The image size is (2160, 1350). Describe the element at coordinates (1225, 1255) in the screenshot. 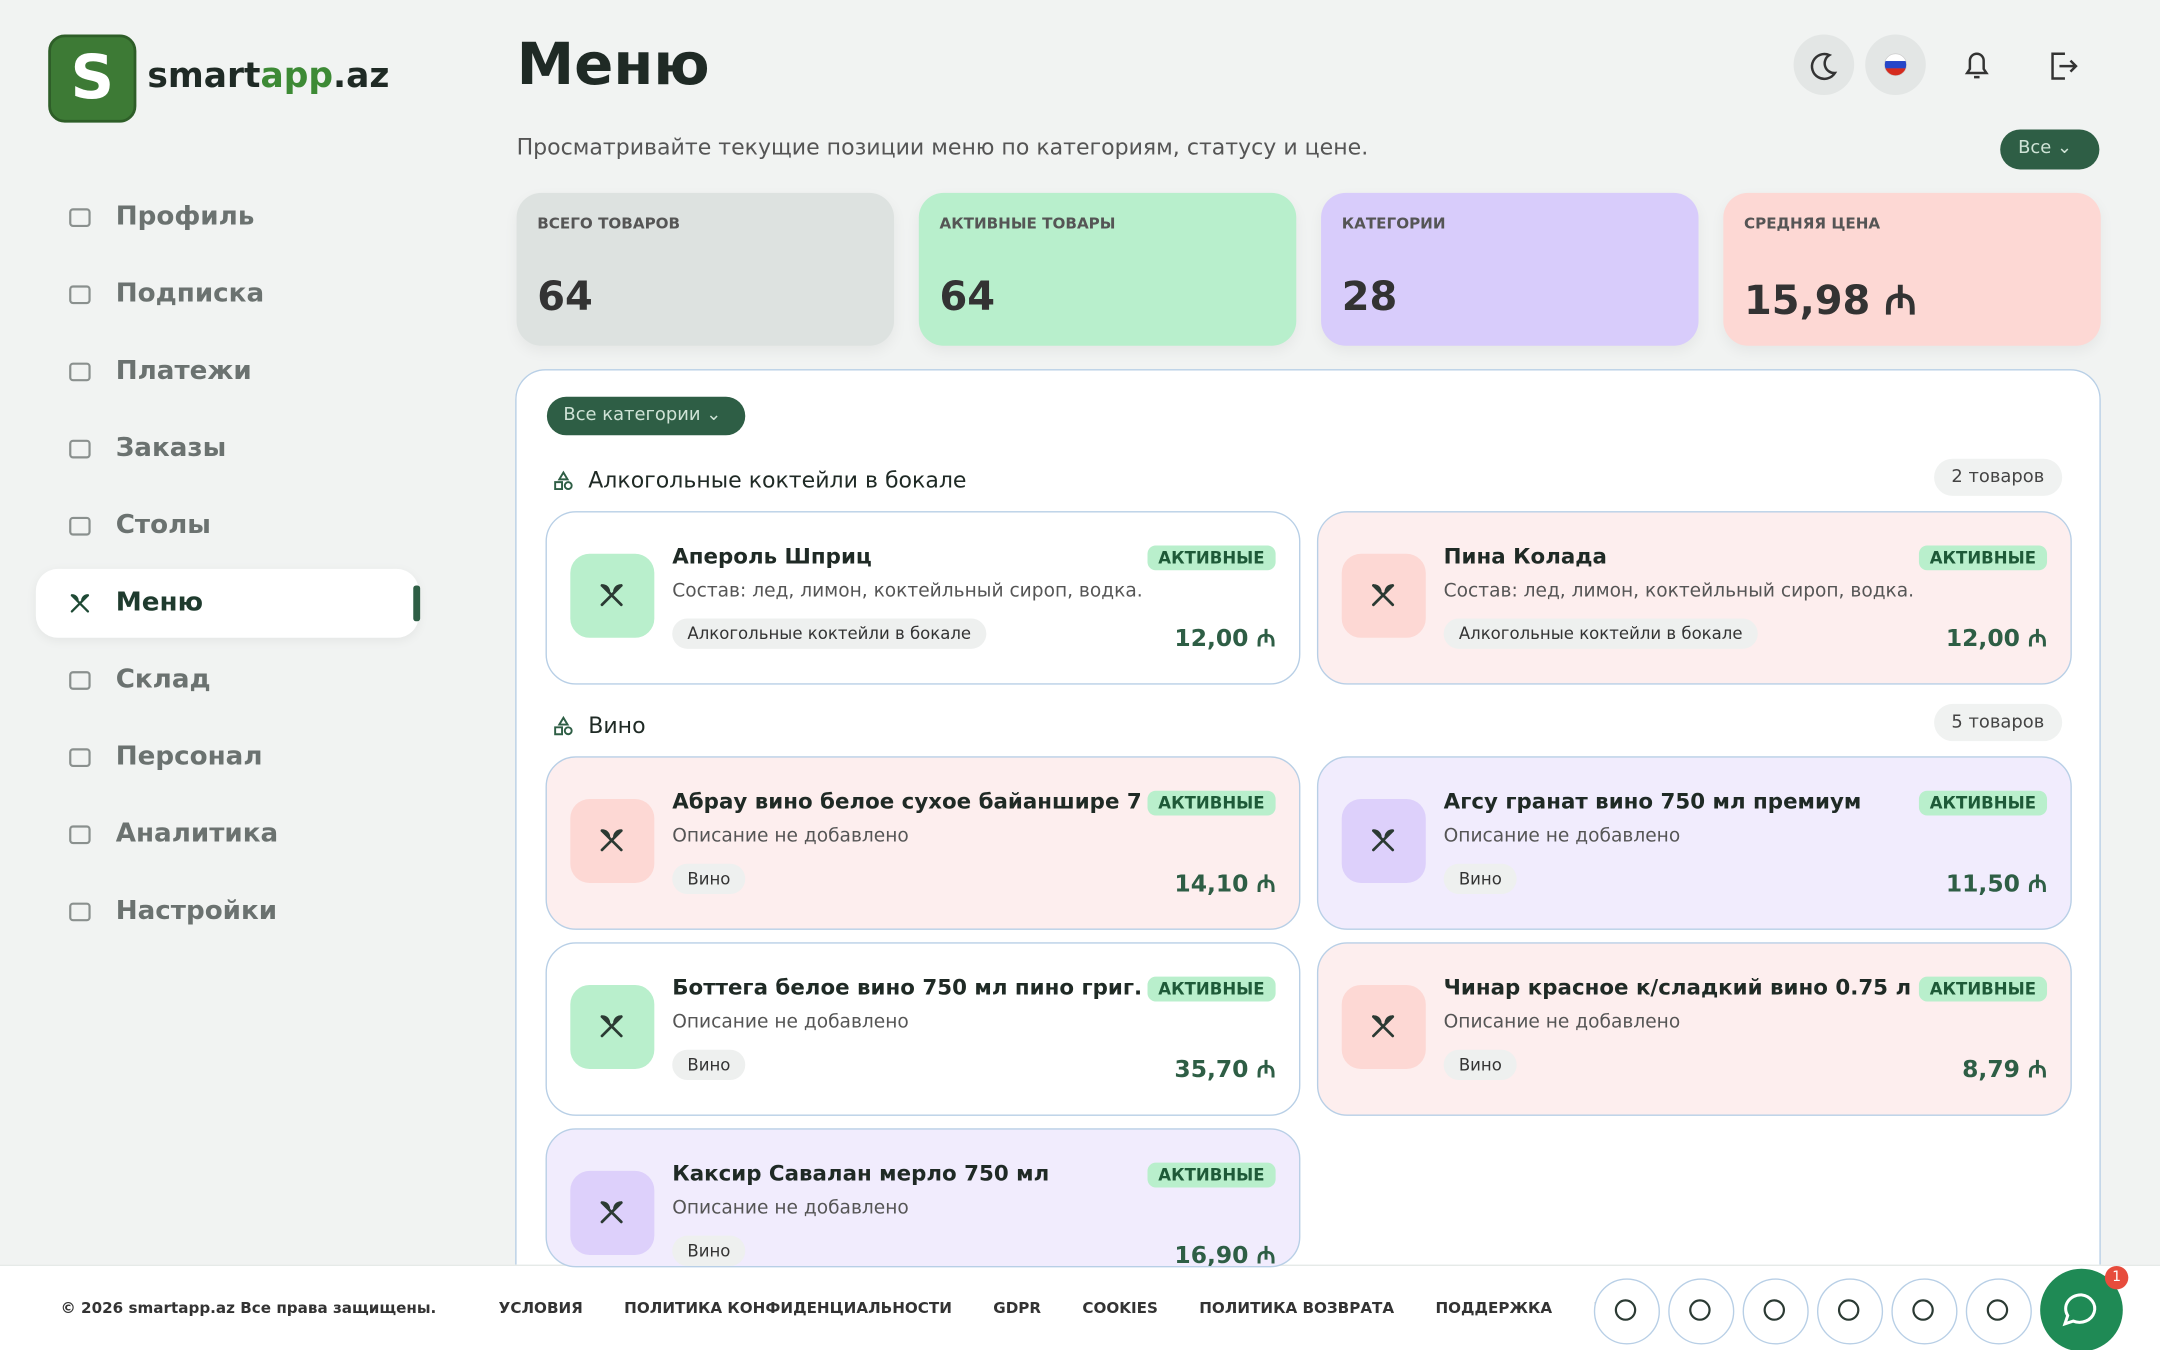

I see `item-price: 16,90 ₼` at that location.